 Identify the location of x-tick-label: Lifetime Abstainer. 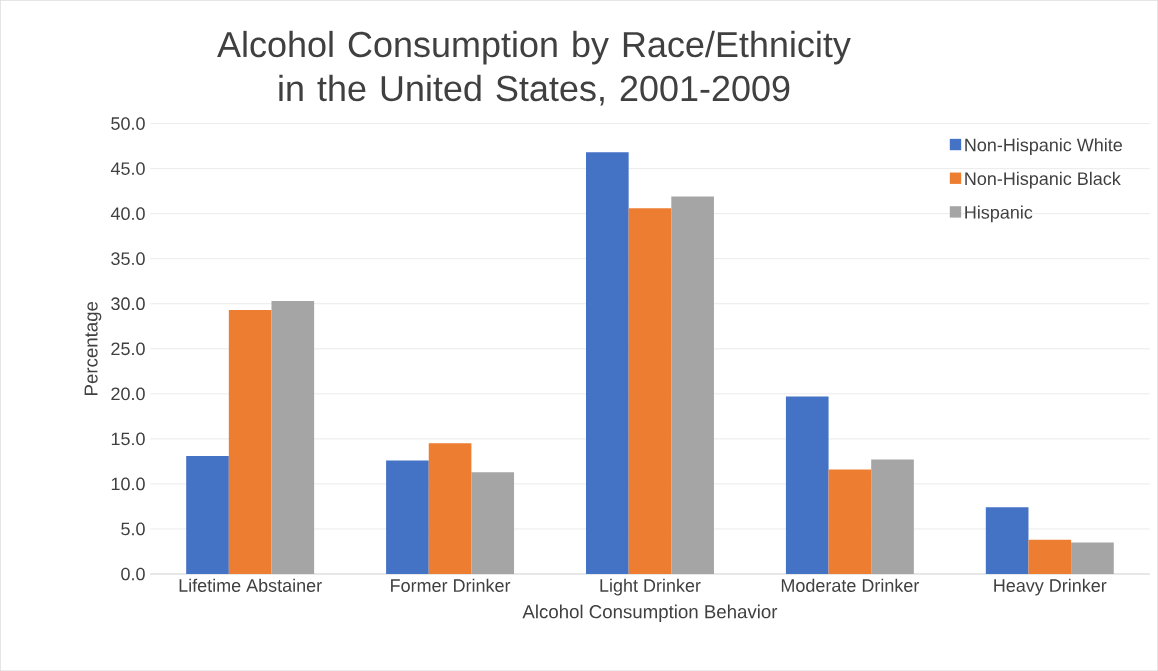
(250, 585).